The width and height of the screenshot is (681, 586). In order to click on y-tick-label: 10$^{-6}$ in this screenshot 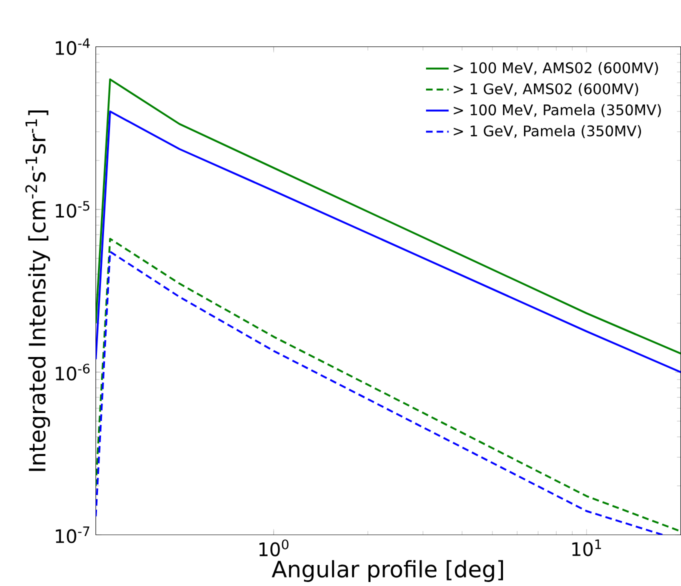, I will do `click(73, 372)`.